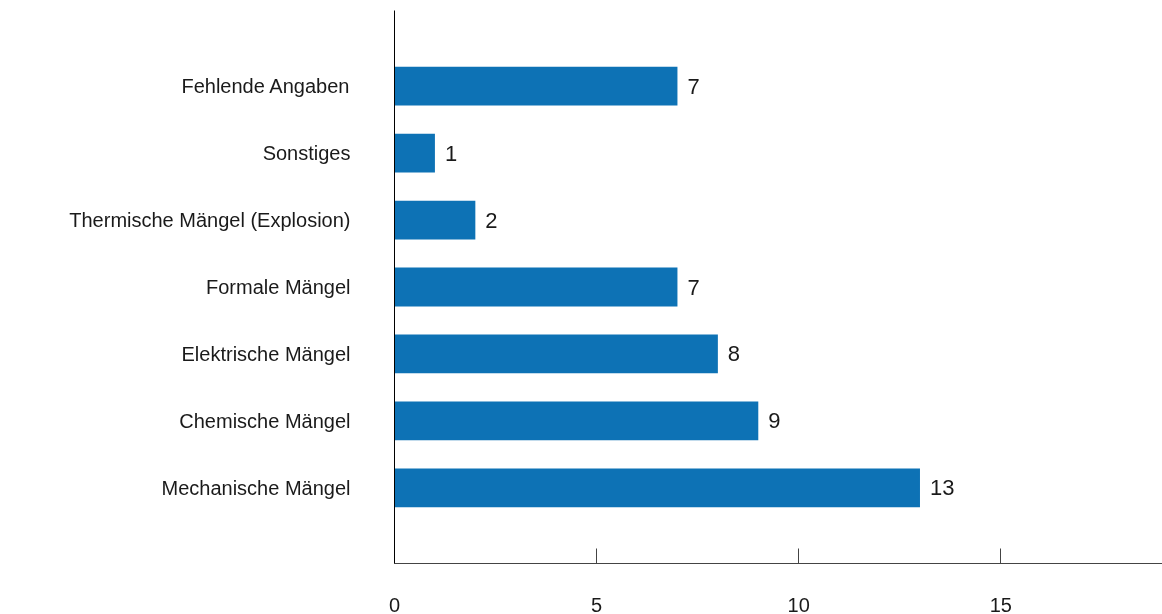  Describe the element at coordinates (734, 354) in the screenshot. I see `data-label: 8` at that location.